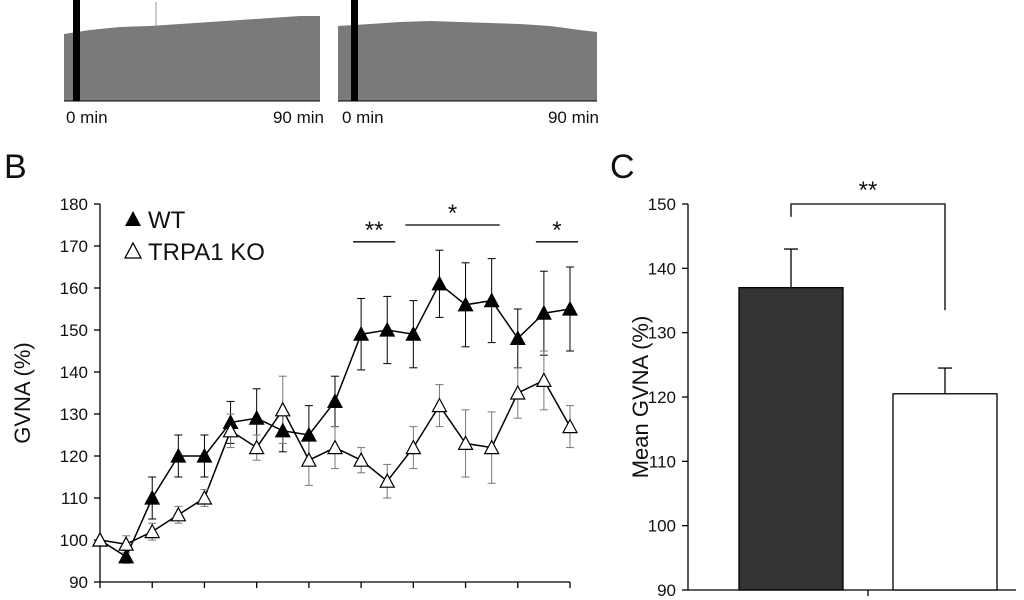 This screenshot has height=600, width=1024. Describe the element at coordinates (573, 117) in the screenshot. I see `trace-right-end-label: 90 min` at that location.